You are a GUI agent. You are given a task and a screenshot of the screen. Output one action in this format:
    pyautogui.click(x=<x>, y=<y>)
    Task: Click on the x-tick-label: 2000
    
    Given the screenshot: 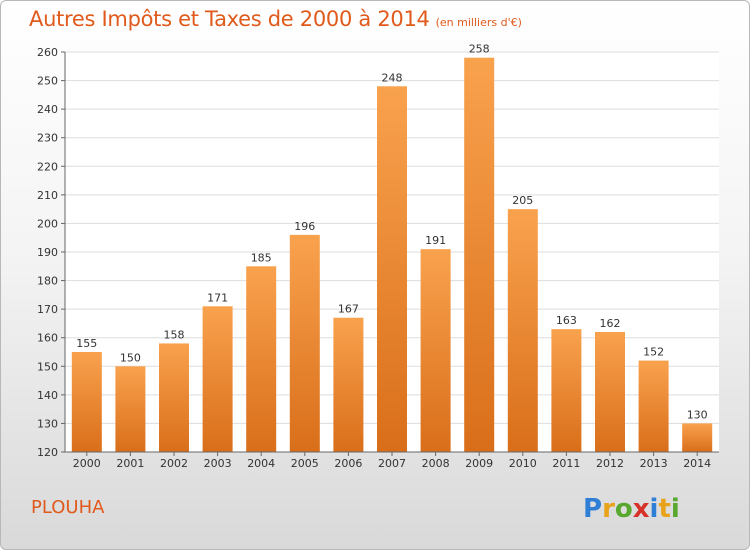 What is the action you would take?
    pyautogui.click(x=87, y=463)
    